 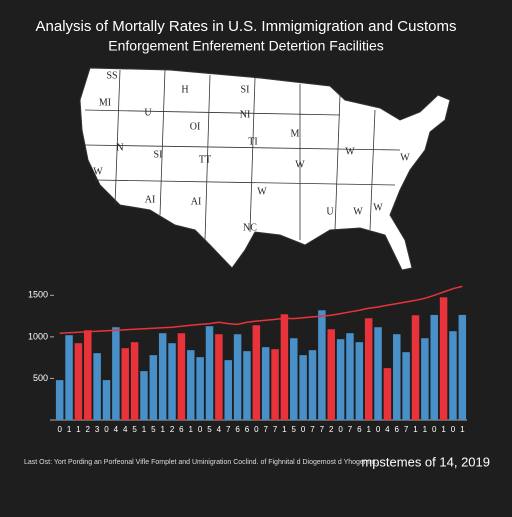 I want to click on trend-line, so click(x=261, y=309).